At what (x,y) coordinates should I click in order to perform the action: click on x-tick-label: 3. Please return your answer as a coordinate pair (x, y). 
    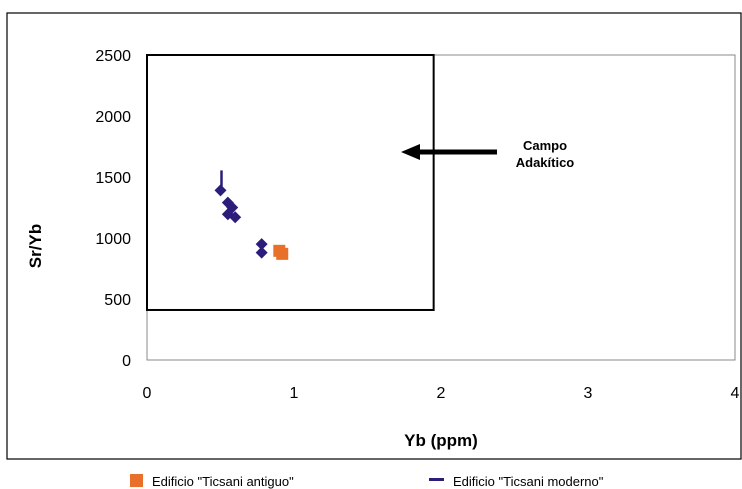
    Looking at the image, I should click on (588, 393).